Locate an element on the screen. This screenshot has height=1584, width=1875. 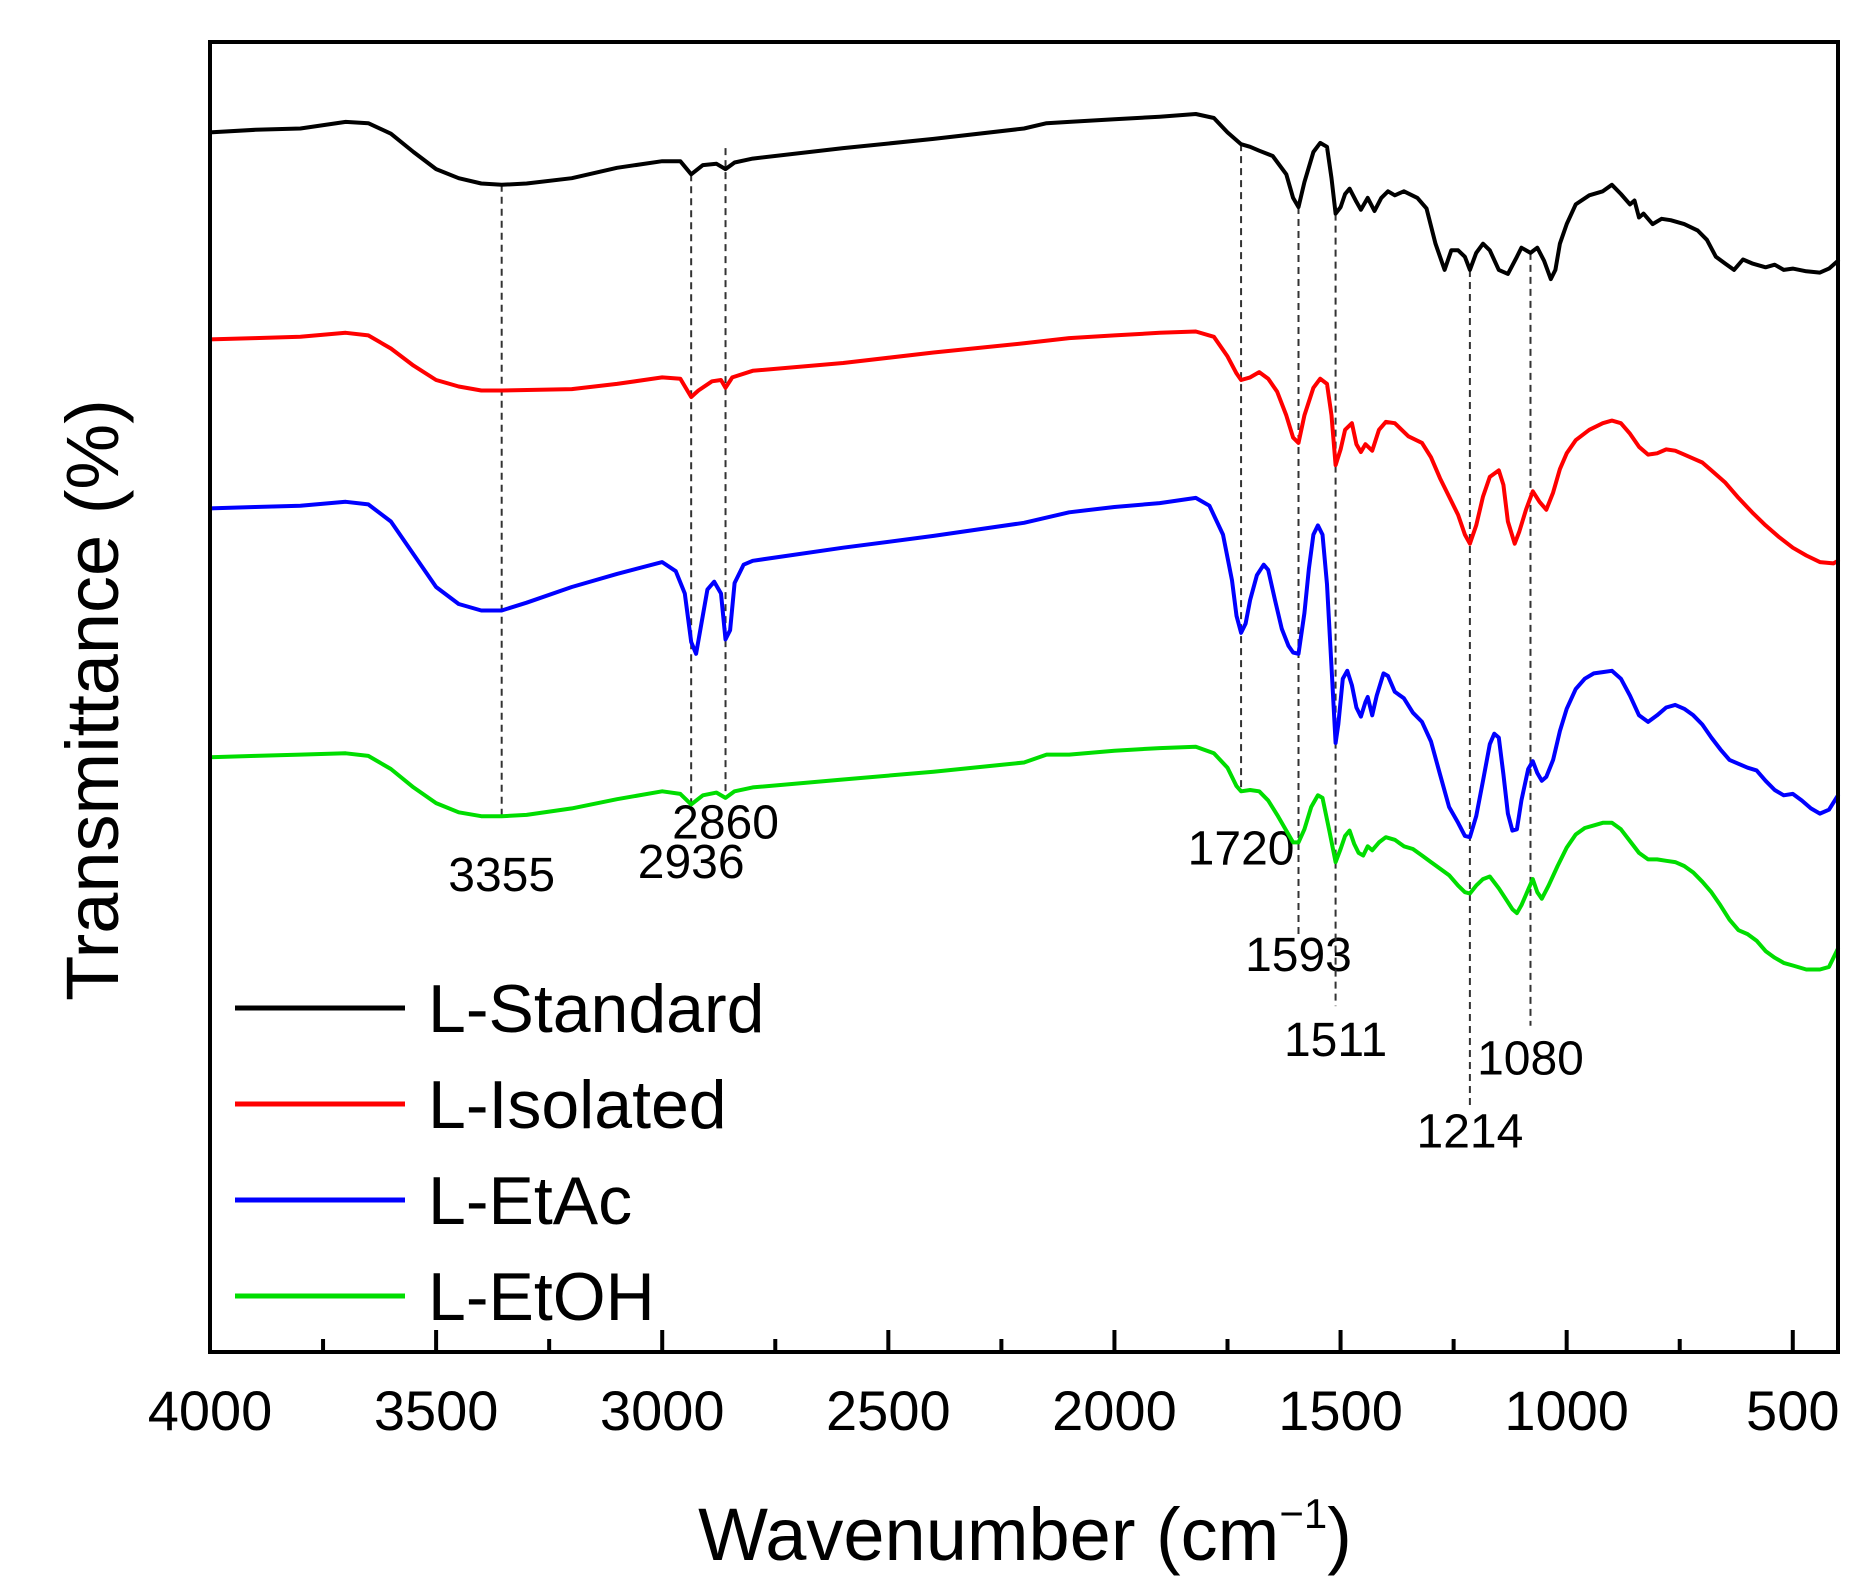
x-tick-label: 1000 is located at coordinates (1566, 1410).